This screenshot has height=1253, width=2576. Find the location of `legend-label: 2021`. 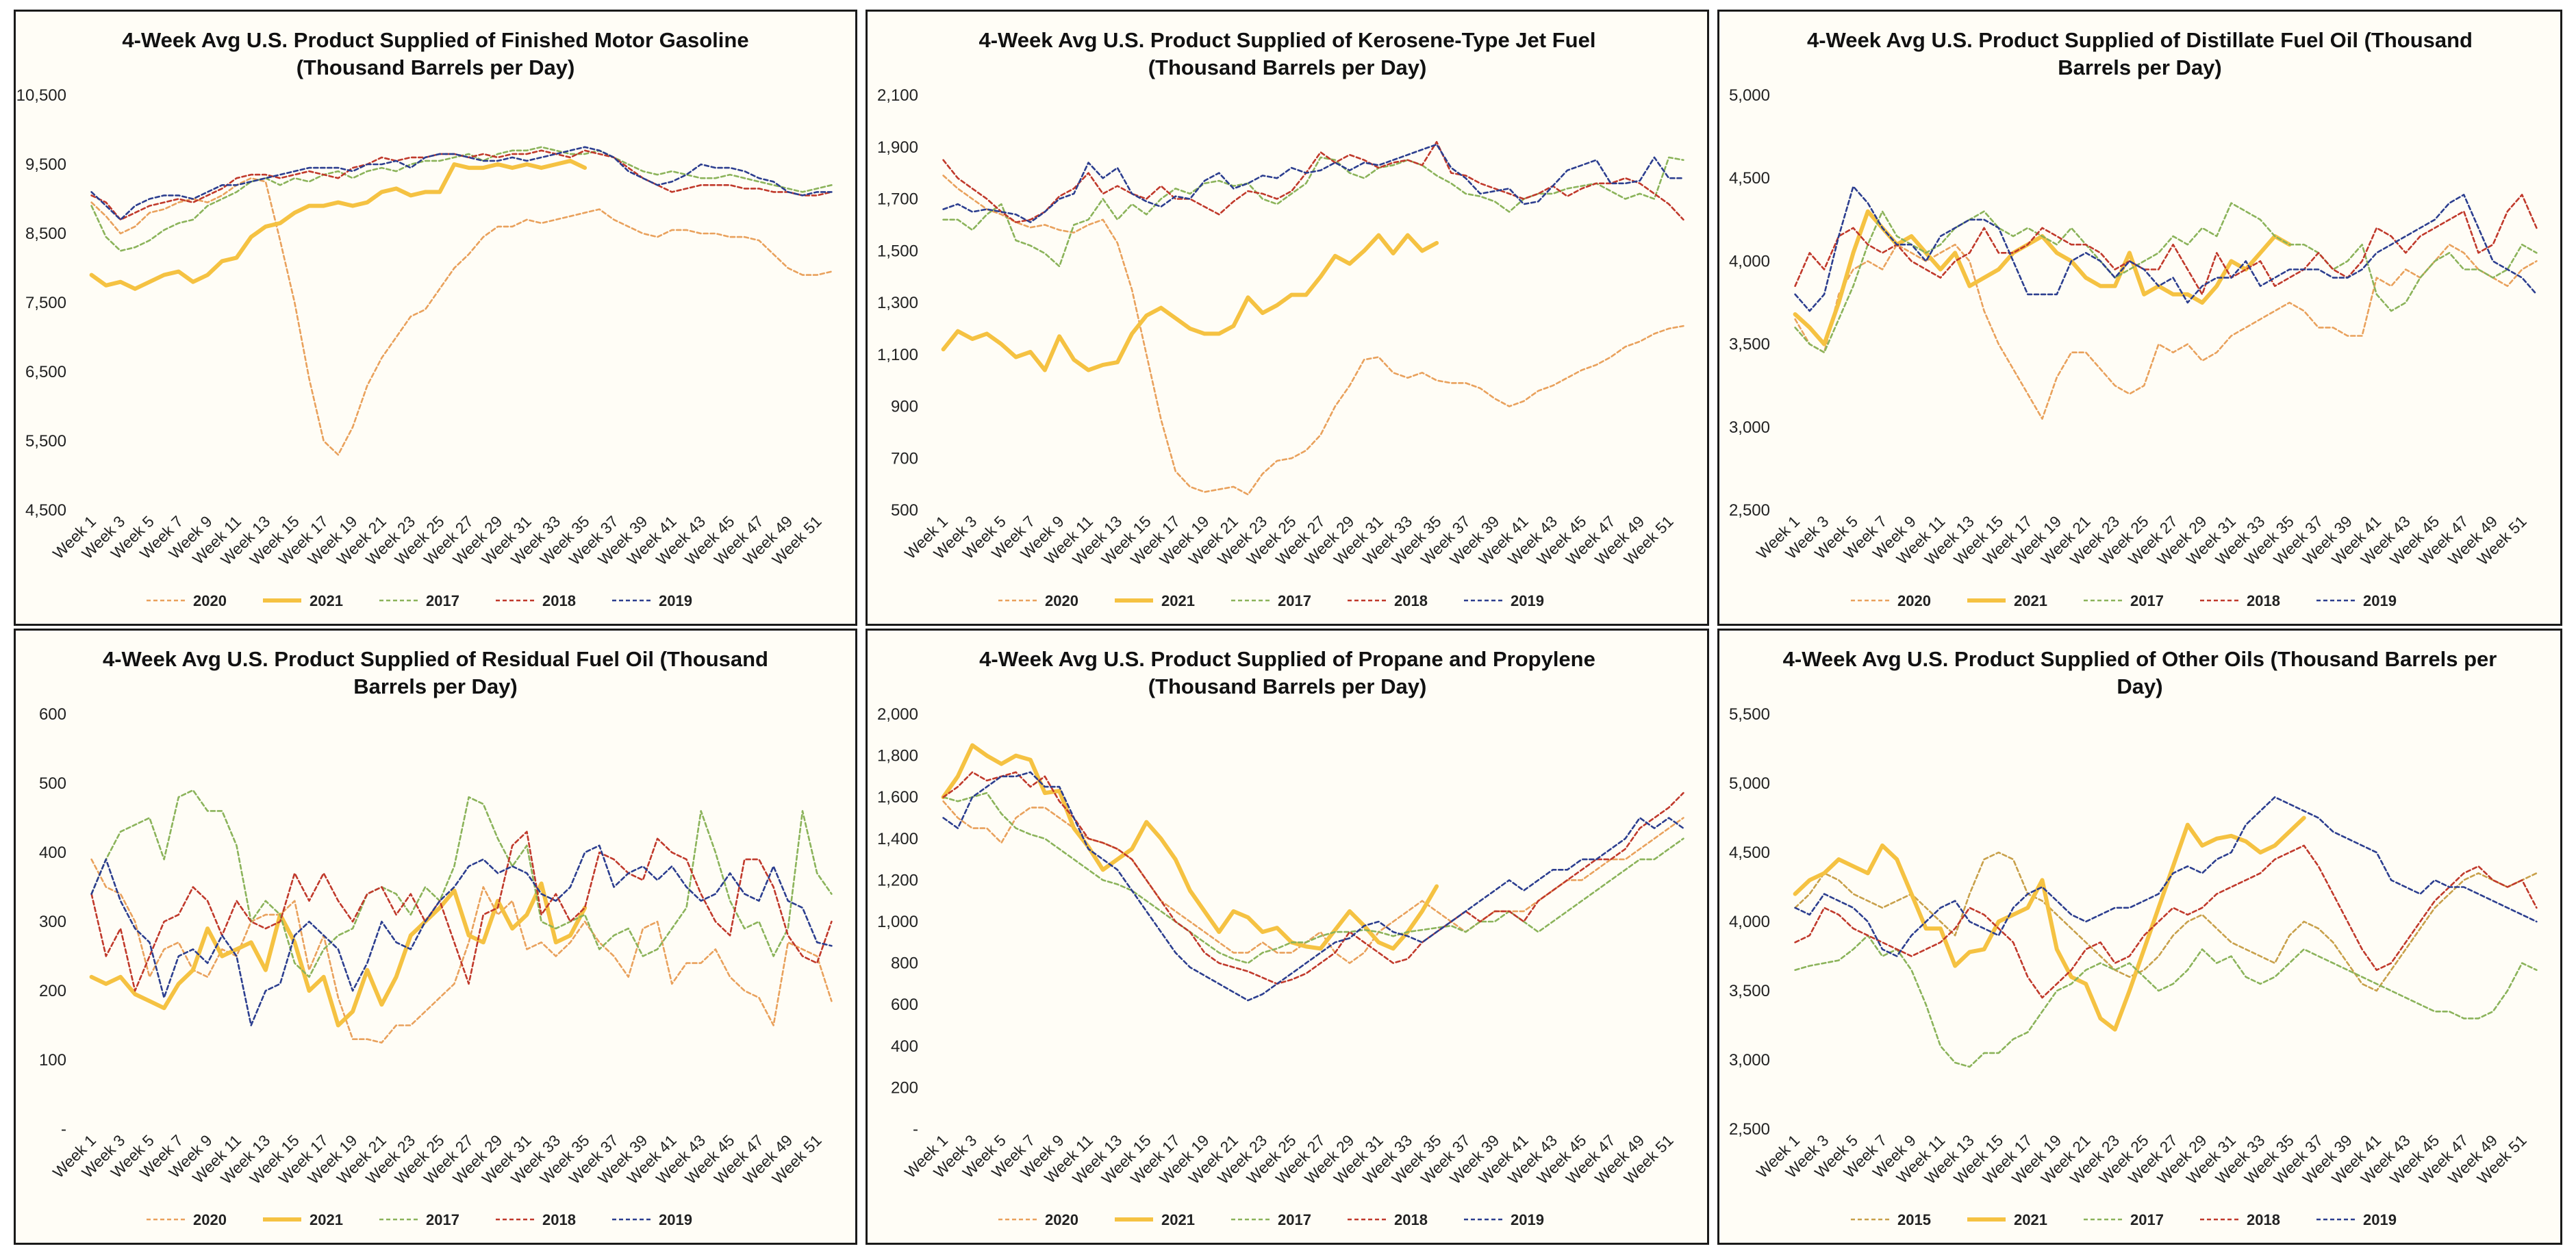

legend-label: 2021 is located at coordinates (1178, 1219).